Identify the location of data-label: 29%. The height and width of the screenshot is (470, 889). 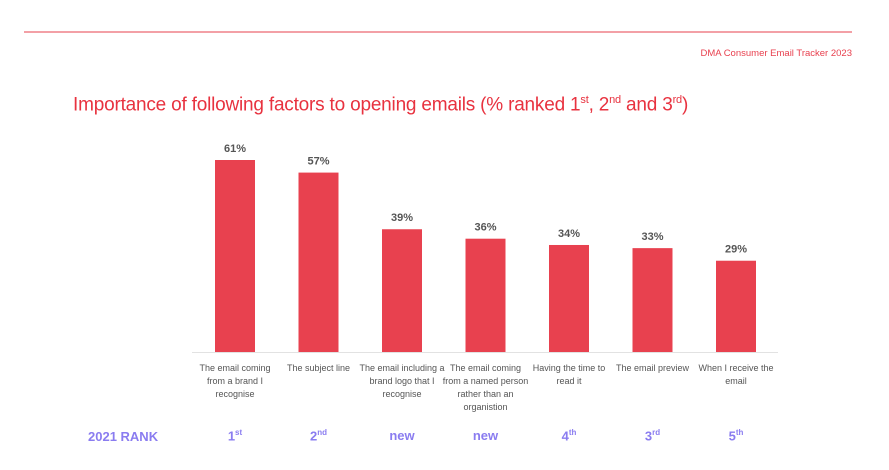
(736, 250).